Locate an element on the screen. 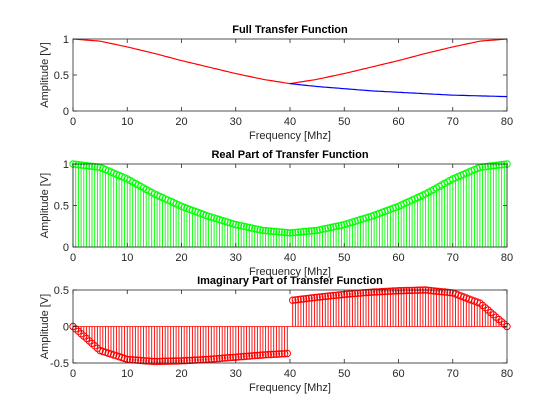 The width and height of the screenshot is (560, 420). stem-markers is located at coordinates (290, 198).